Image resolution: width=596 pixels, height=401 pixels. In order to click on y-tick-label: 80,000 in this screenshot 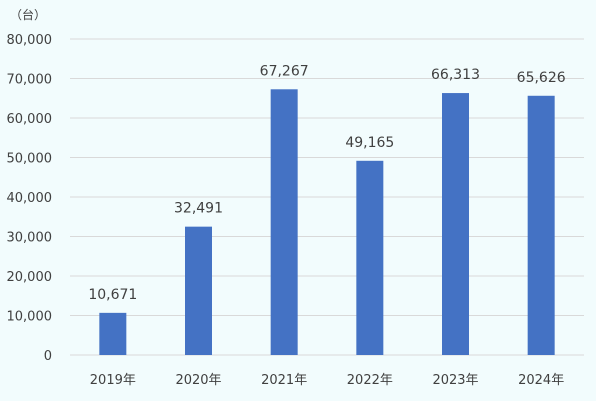, I will do `click(30, 40)`.